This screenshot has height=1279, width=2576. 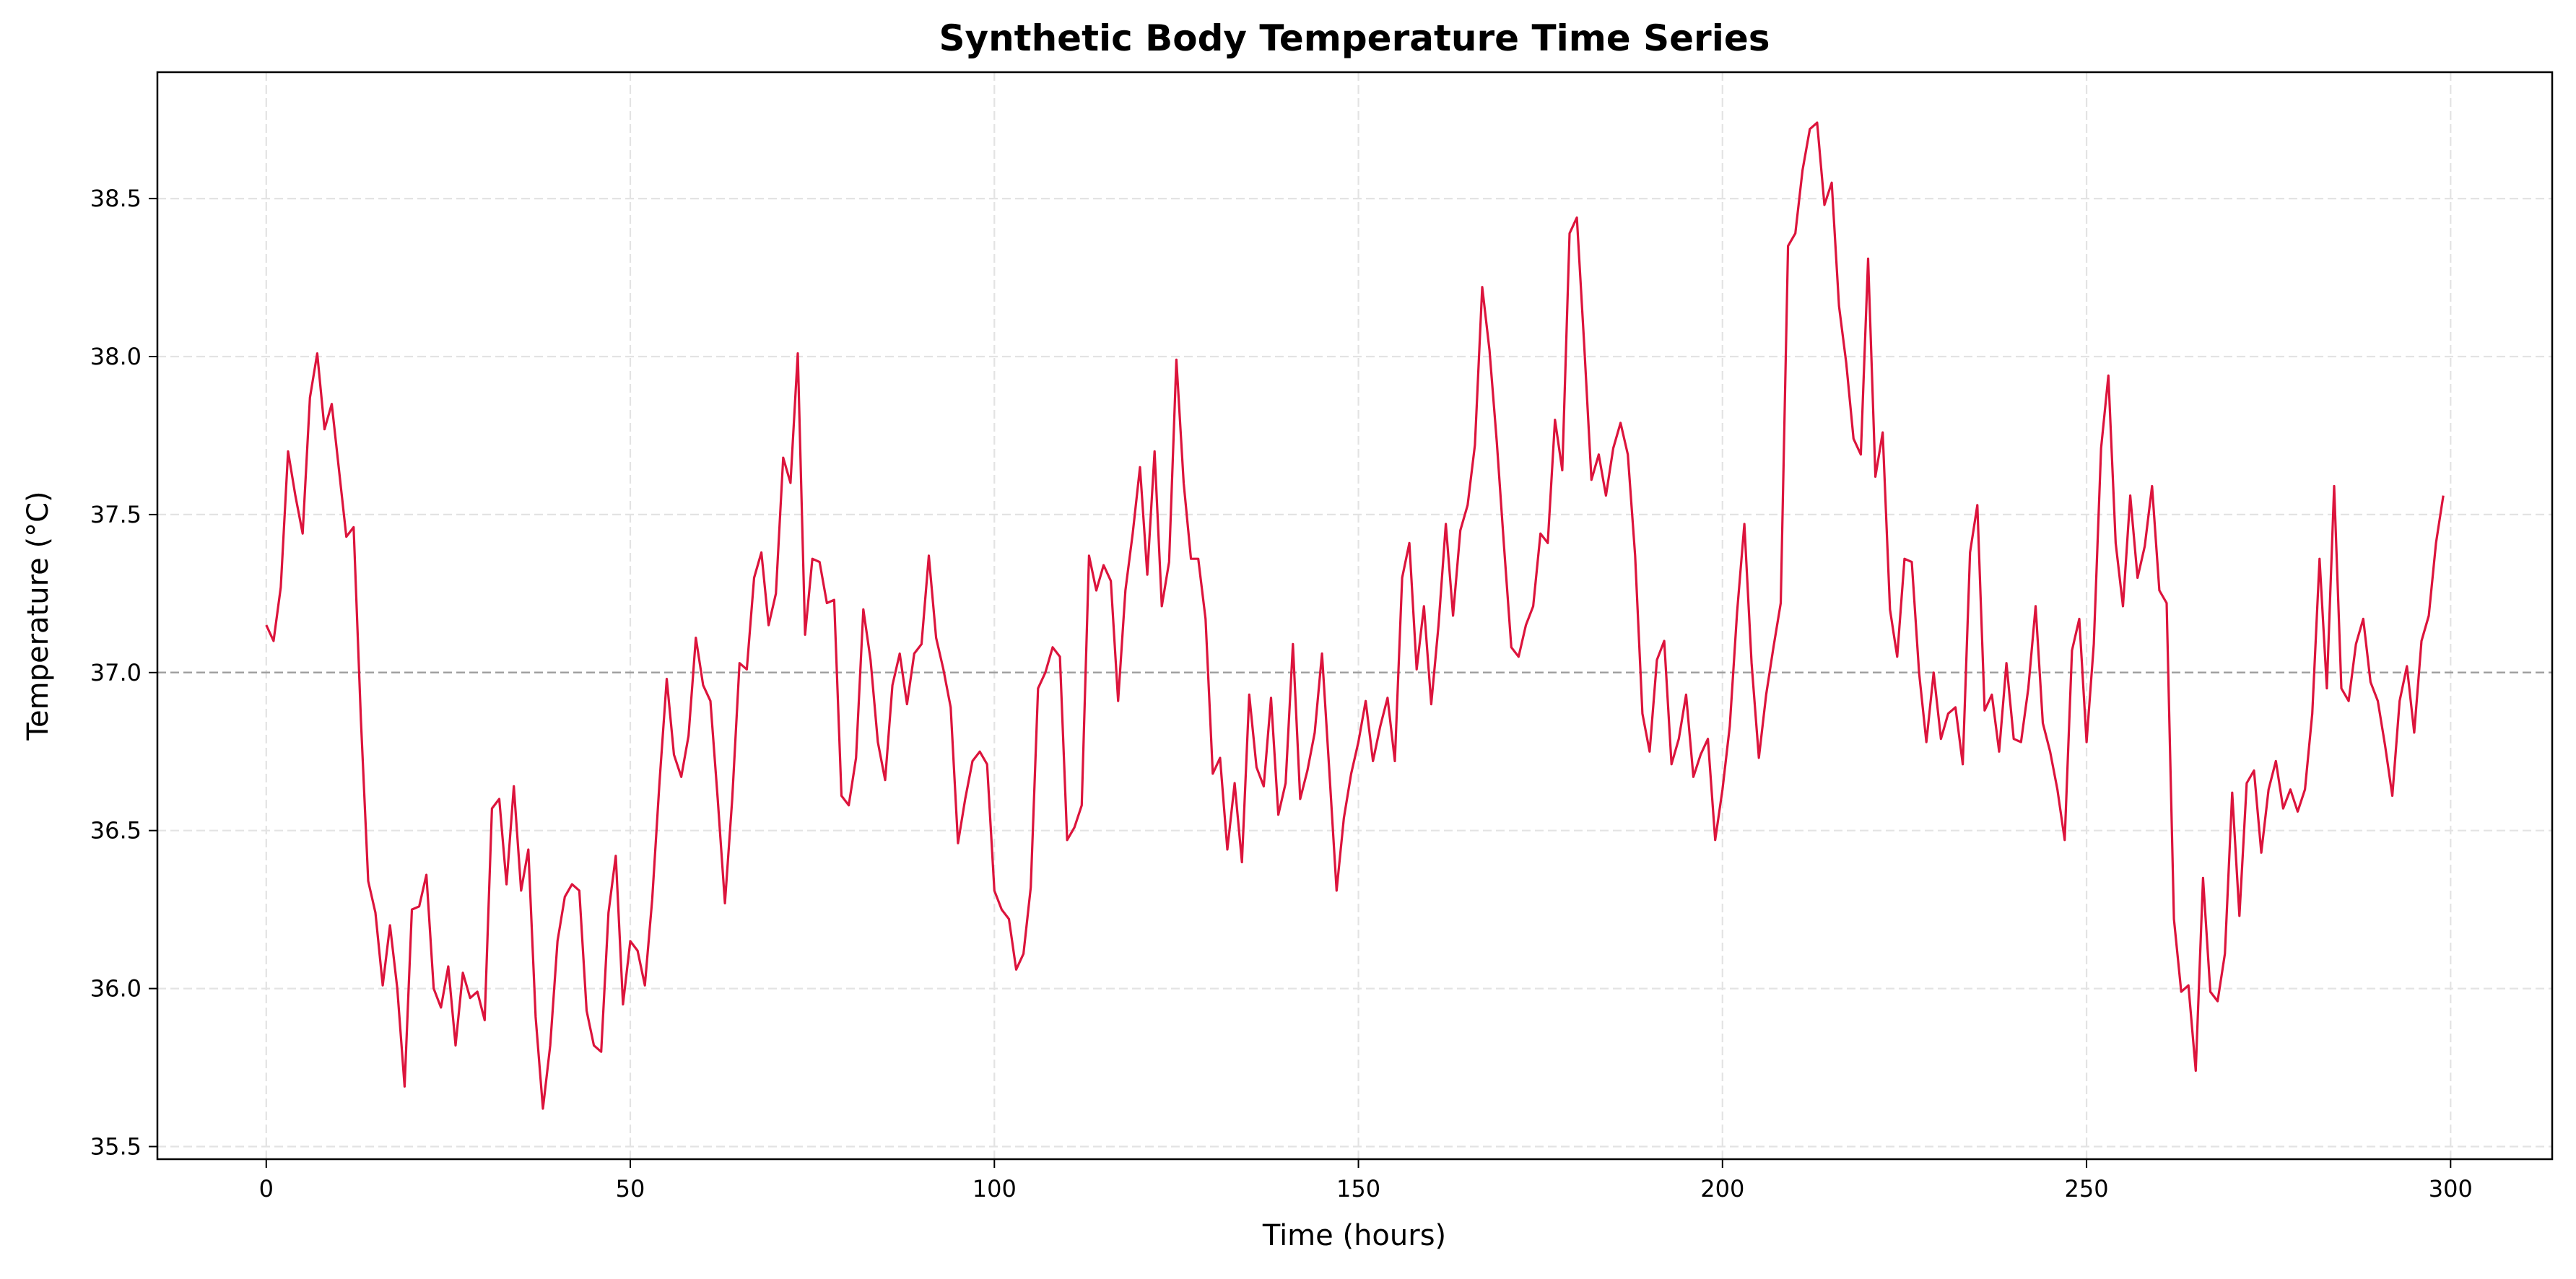 I want to click on x-tick-label: 150, so click(x=1358, y=1188).